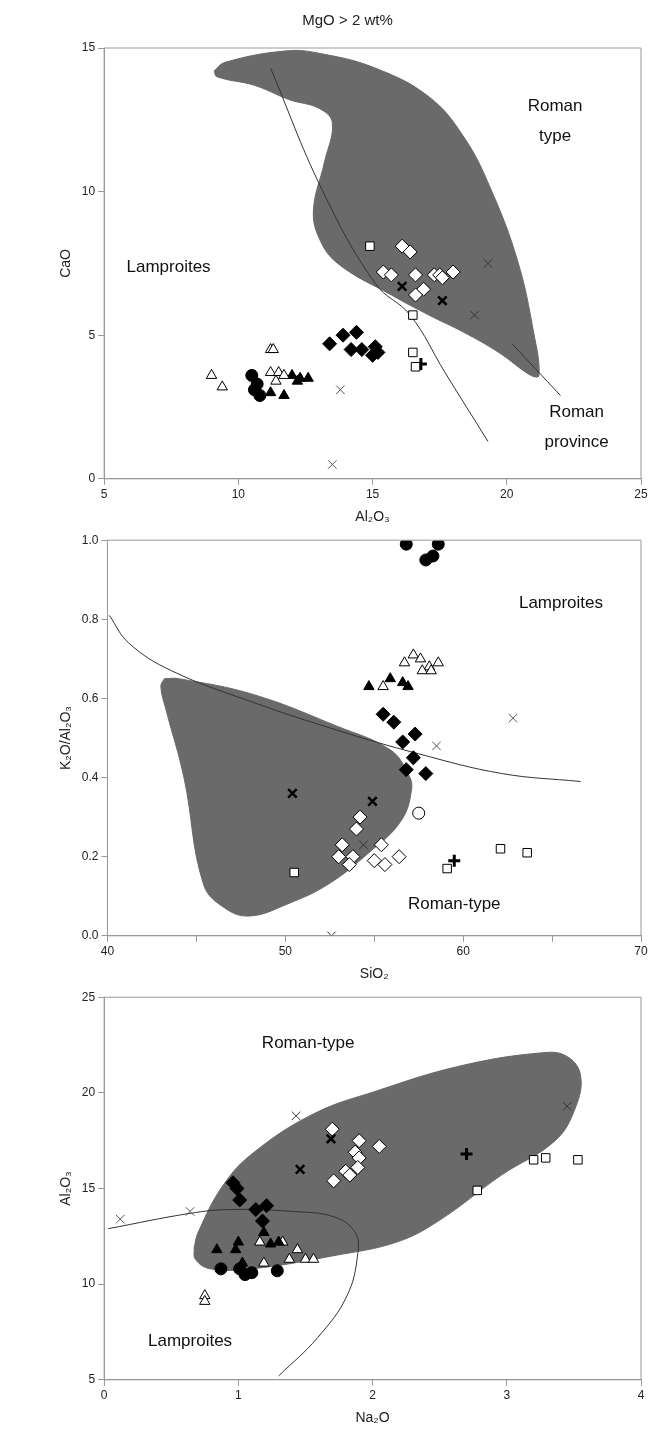 The image size is (653, 1439). What do you see at coordinates (90, 618) in the screenshot?
I see `y-tick-label: 0.8` at bounding box center [90, 618].